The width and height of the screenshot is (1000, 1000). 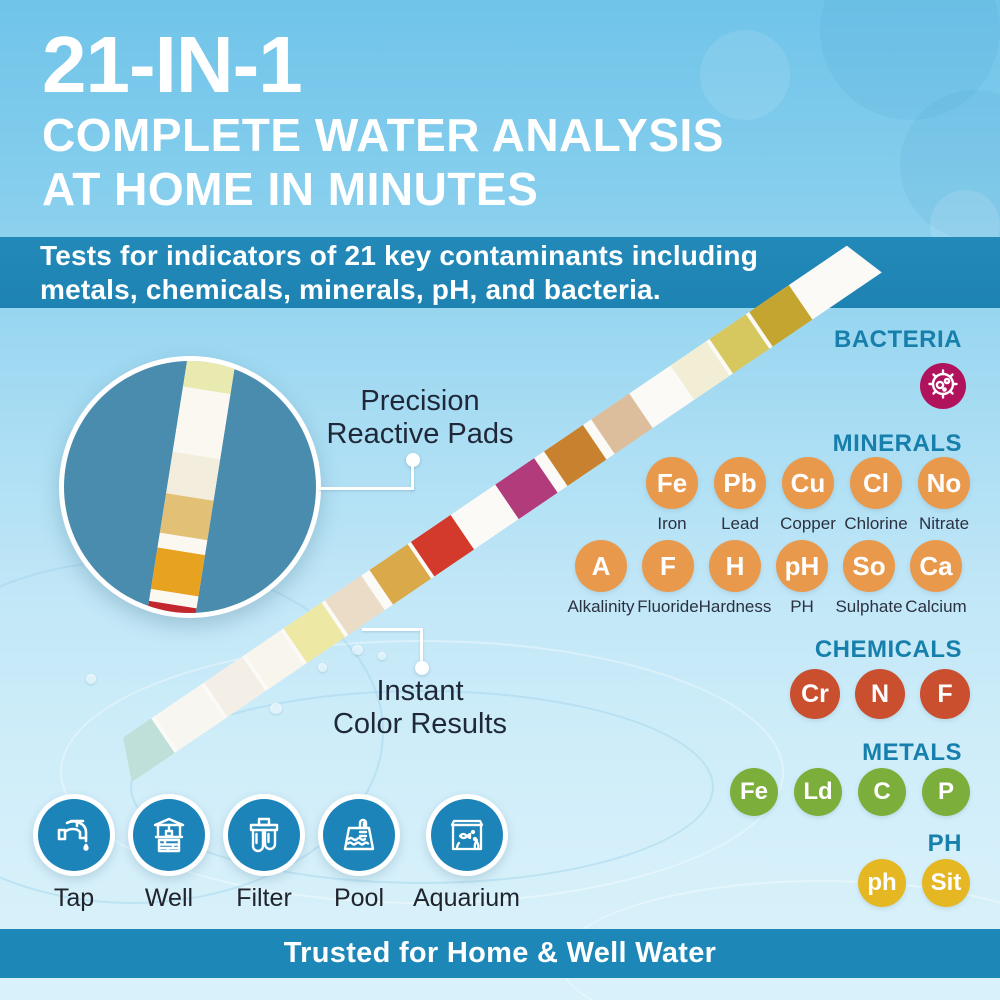 I want to click on ph-chip-row: ph Sit, so click(x=914, y=883).